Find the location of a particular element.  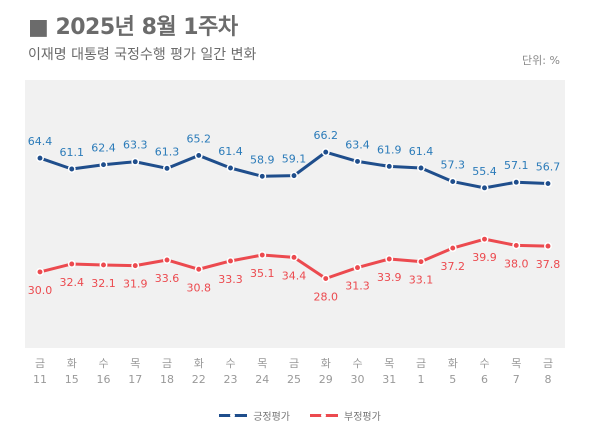

x-tick-date: 8 is located at coordinates (548, 379).